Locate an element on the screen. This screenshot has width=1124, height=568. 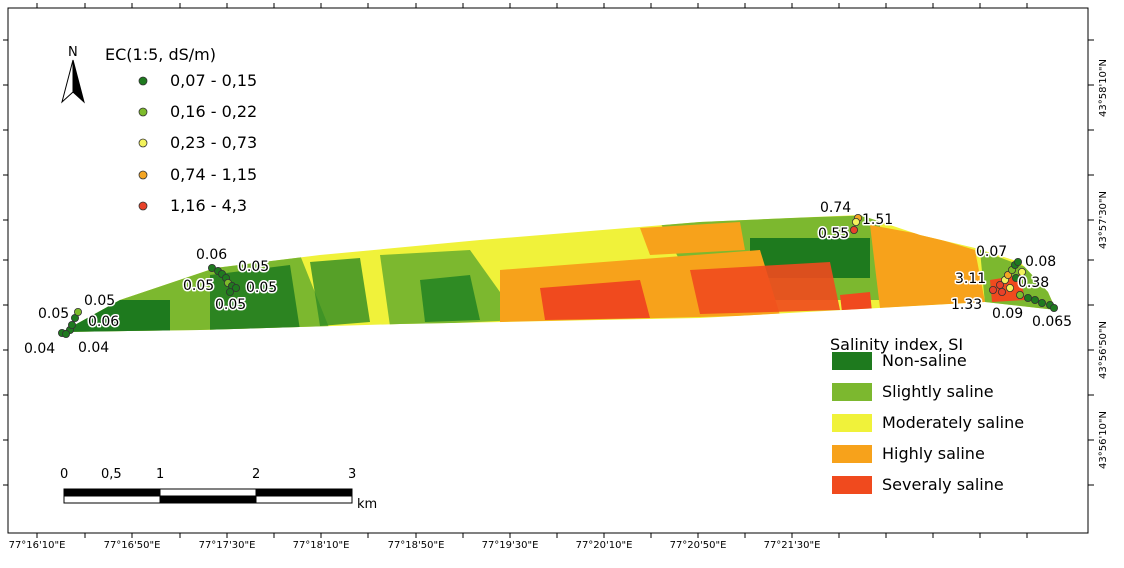
latitude-label: 43°56'10"N is located at coordinates (1103, 440).